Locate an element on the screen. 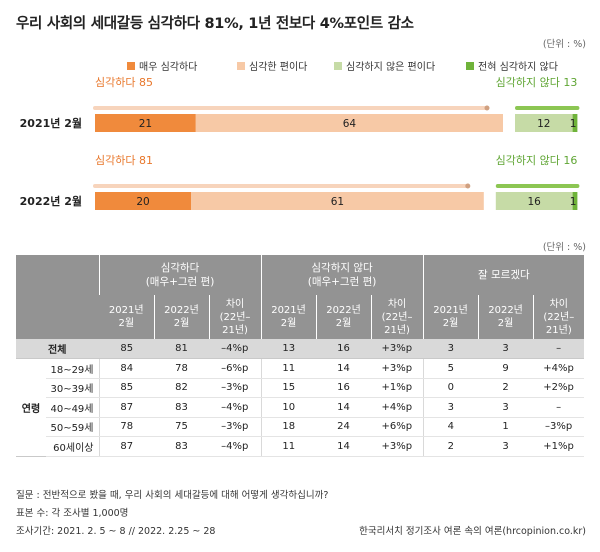 The height and width of the screenshot is (552, 600). table-row: 50~59세 78 75 –3%p 18 24 +6%p 4 1 –3%p is located at coordinates (300, 427).